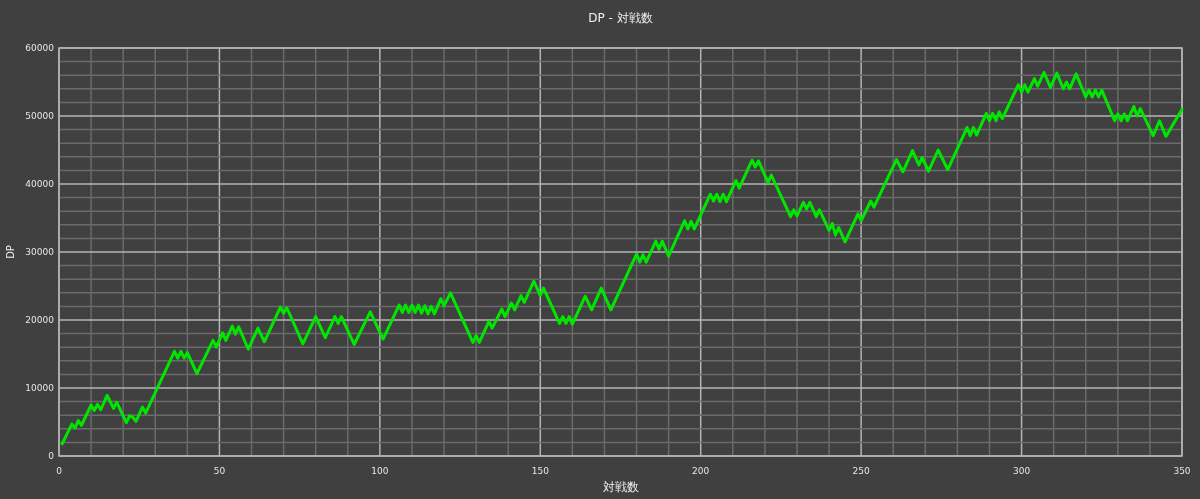 The width and height of the screenshot is (1200, 499). I want to click on x-tick-label: 200, so click(701, 471).